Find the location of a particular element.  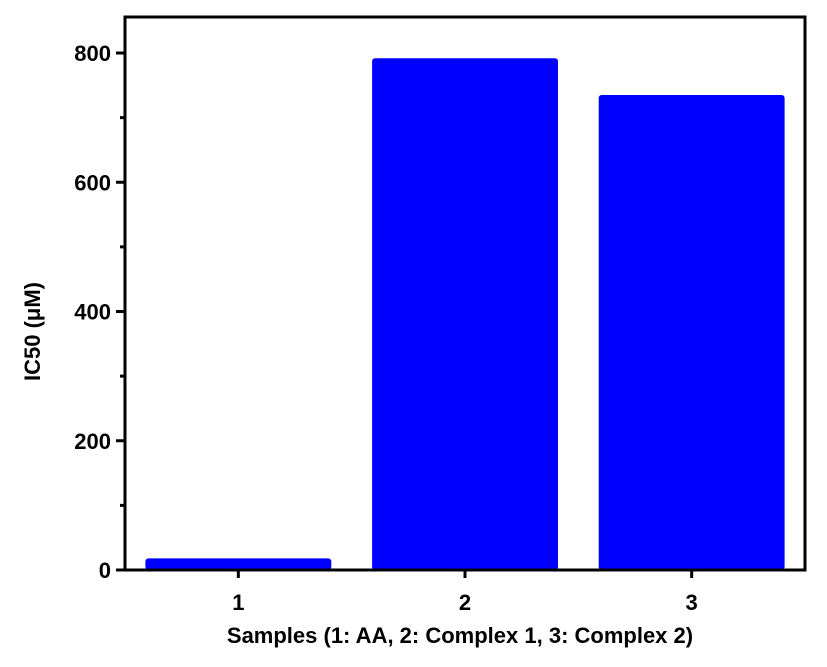

x-tick-label: 2 is located at coordinates (465, 602).